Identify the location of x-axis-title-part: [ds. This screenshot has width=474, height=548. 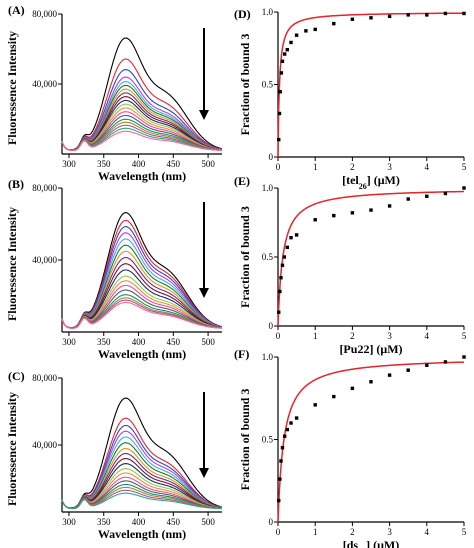
(351, 543).